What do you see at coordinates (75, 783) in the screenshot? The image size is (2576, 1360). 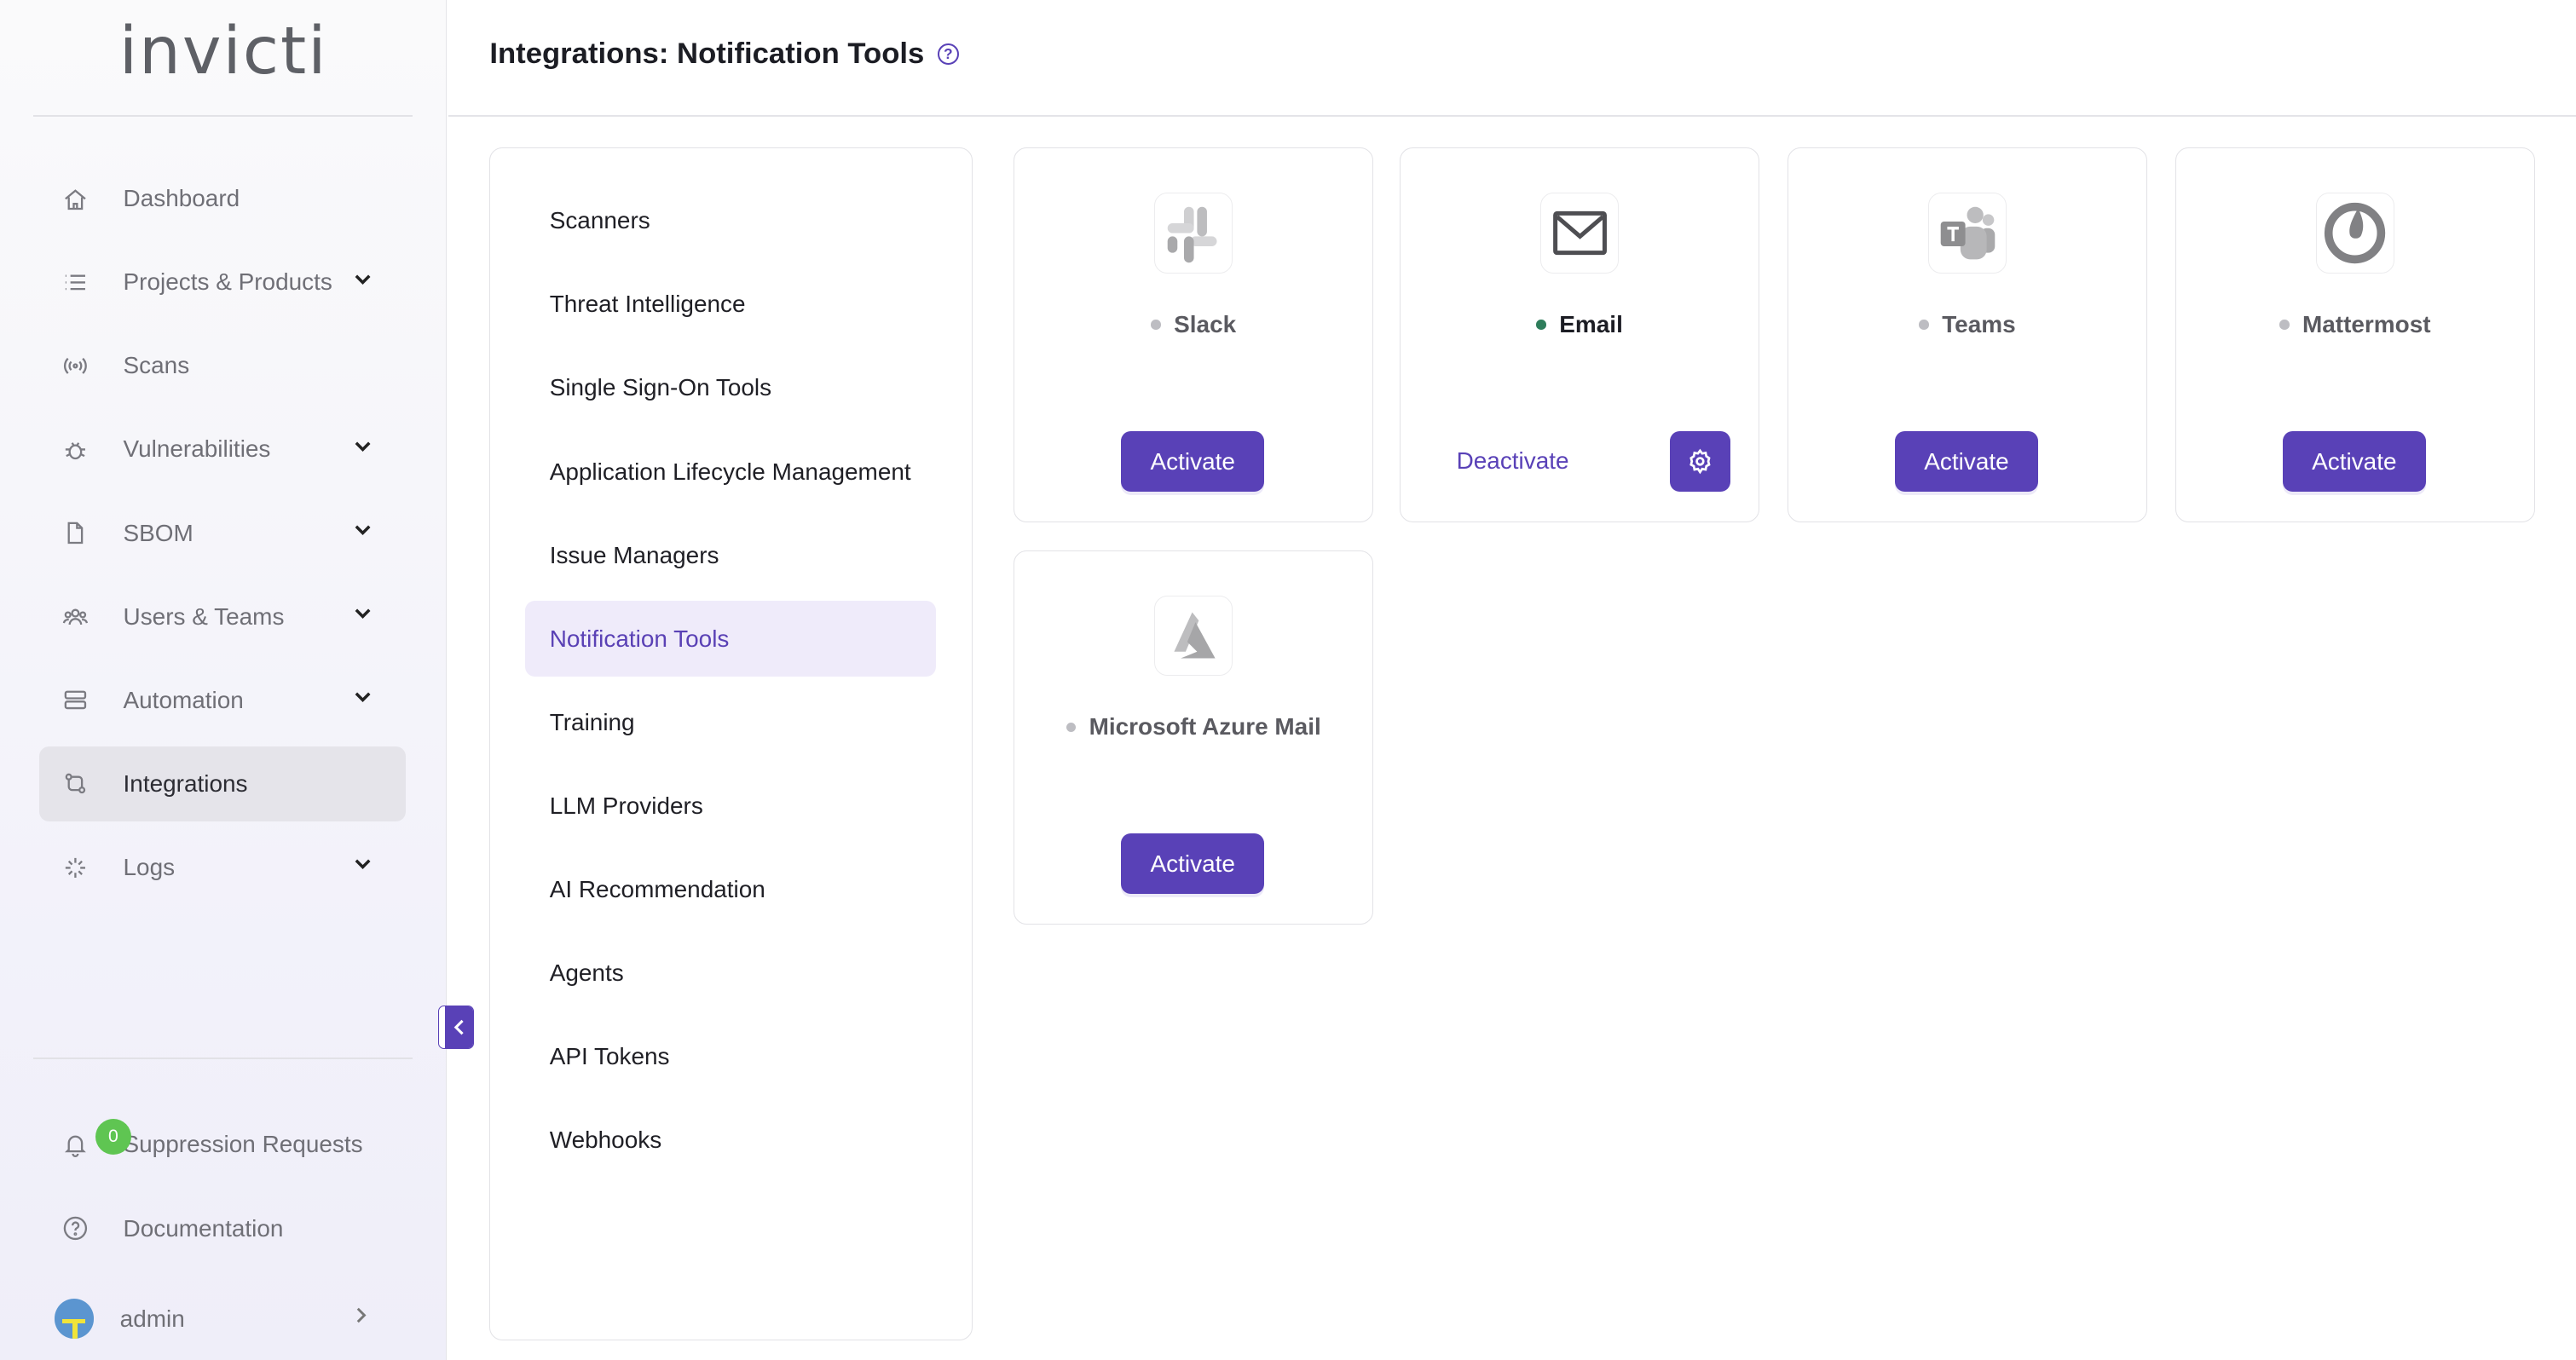 I see `integration-icon` at bounding box center [75, 783].